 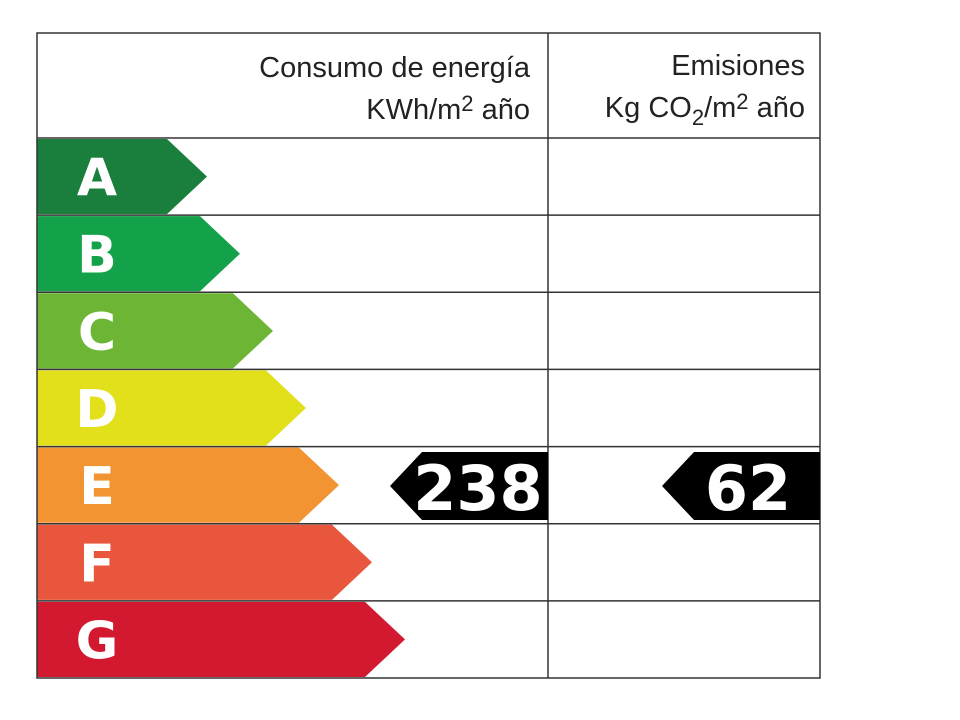 What do you see at coordinates (720, 108) in the screenshot?
I see `unit-part: /m` at bounding box center [720, 108].